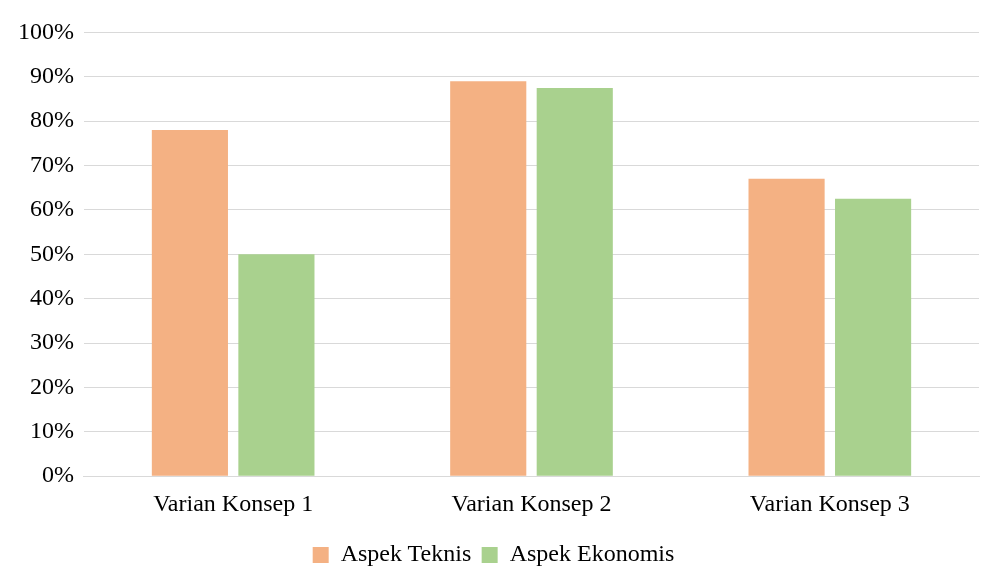  What do you see at coordinates (531, 502) in the screenshot?
I see `x-tick-label: Varian Konsep 2` at bounding box center [531, 502].